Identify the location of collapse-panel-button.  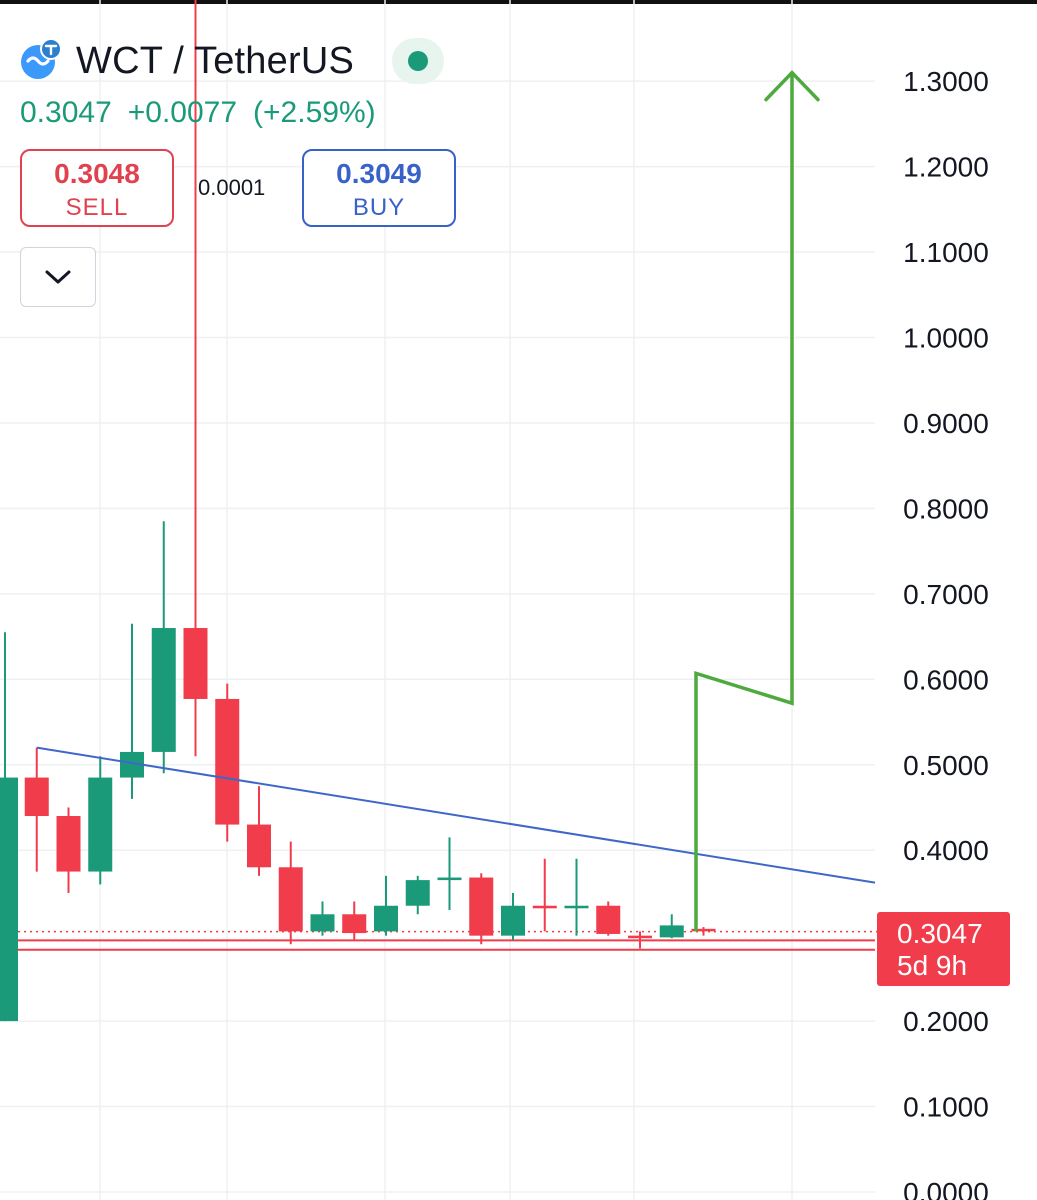
(58, 277).